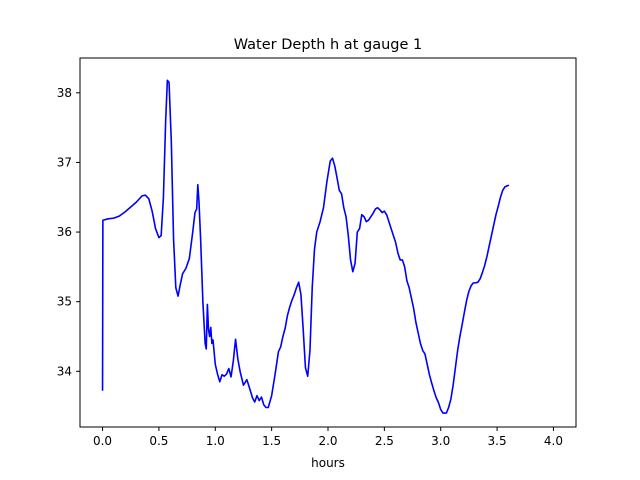  I want to click on x-axis-ticks: 0.0 0.5 1.0 1.5 2.0 2.5 3.0 3.5 4.0, so click(328, 437).